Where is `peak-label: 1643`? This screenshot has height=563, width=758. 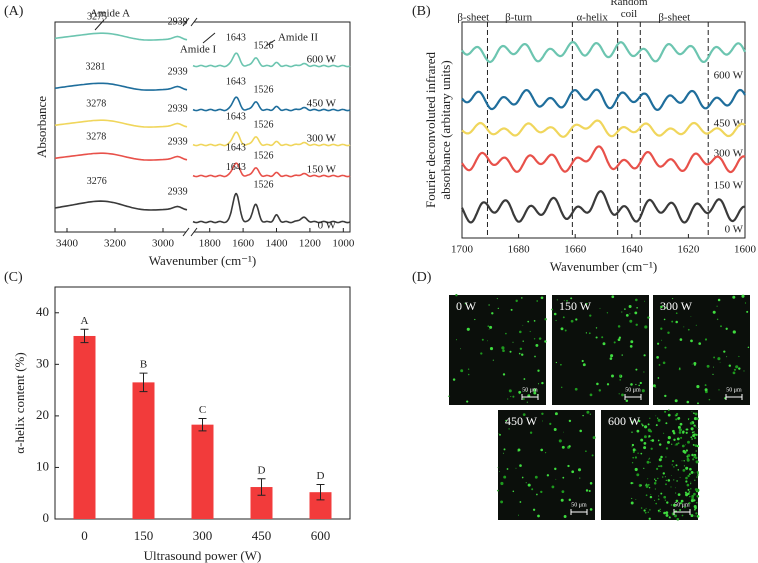 peak-label: 1643 is located at coordinates (236, 147).